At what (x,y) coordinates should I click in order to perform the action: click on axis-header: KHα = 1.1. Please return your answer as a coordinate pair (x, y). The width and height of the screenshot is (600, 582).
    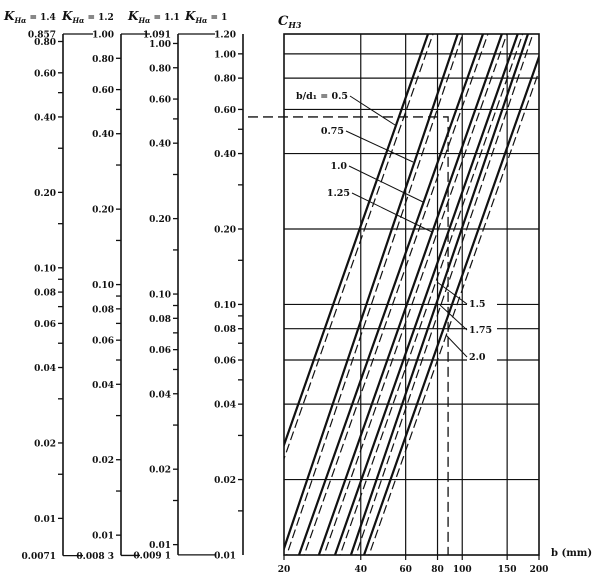
    Looking at the image, I should click on (153, 17).